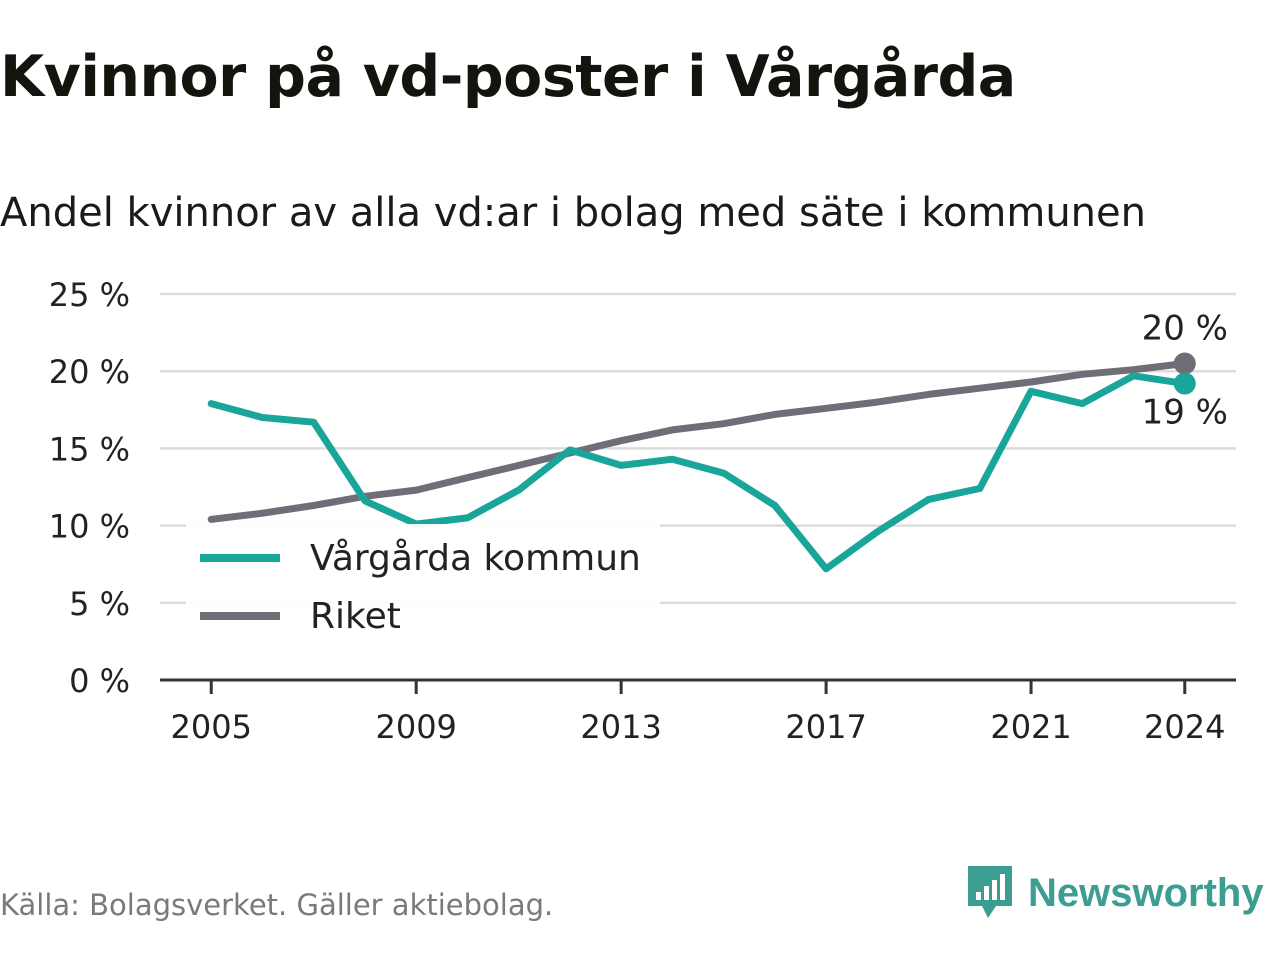  What do you see at coordinates (698, 441) in the screenshot?
I see `series-line-riket` at bounding box center [698, 441].